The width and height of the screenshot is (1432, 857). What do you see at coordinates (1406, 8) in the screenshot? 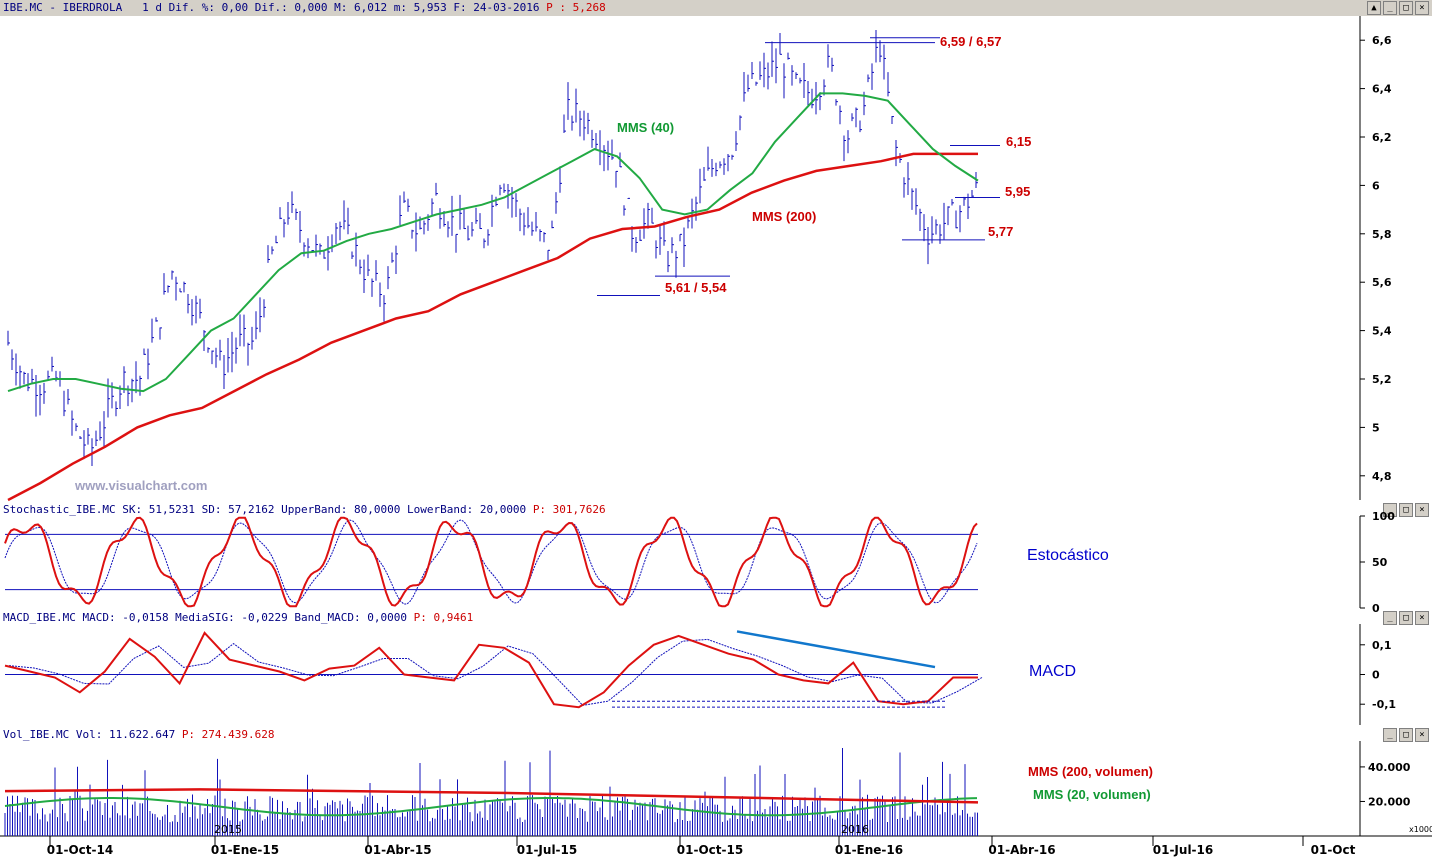
I see `maximize-button: □` at bounding box center [1406, 8].